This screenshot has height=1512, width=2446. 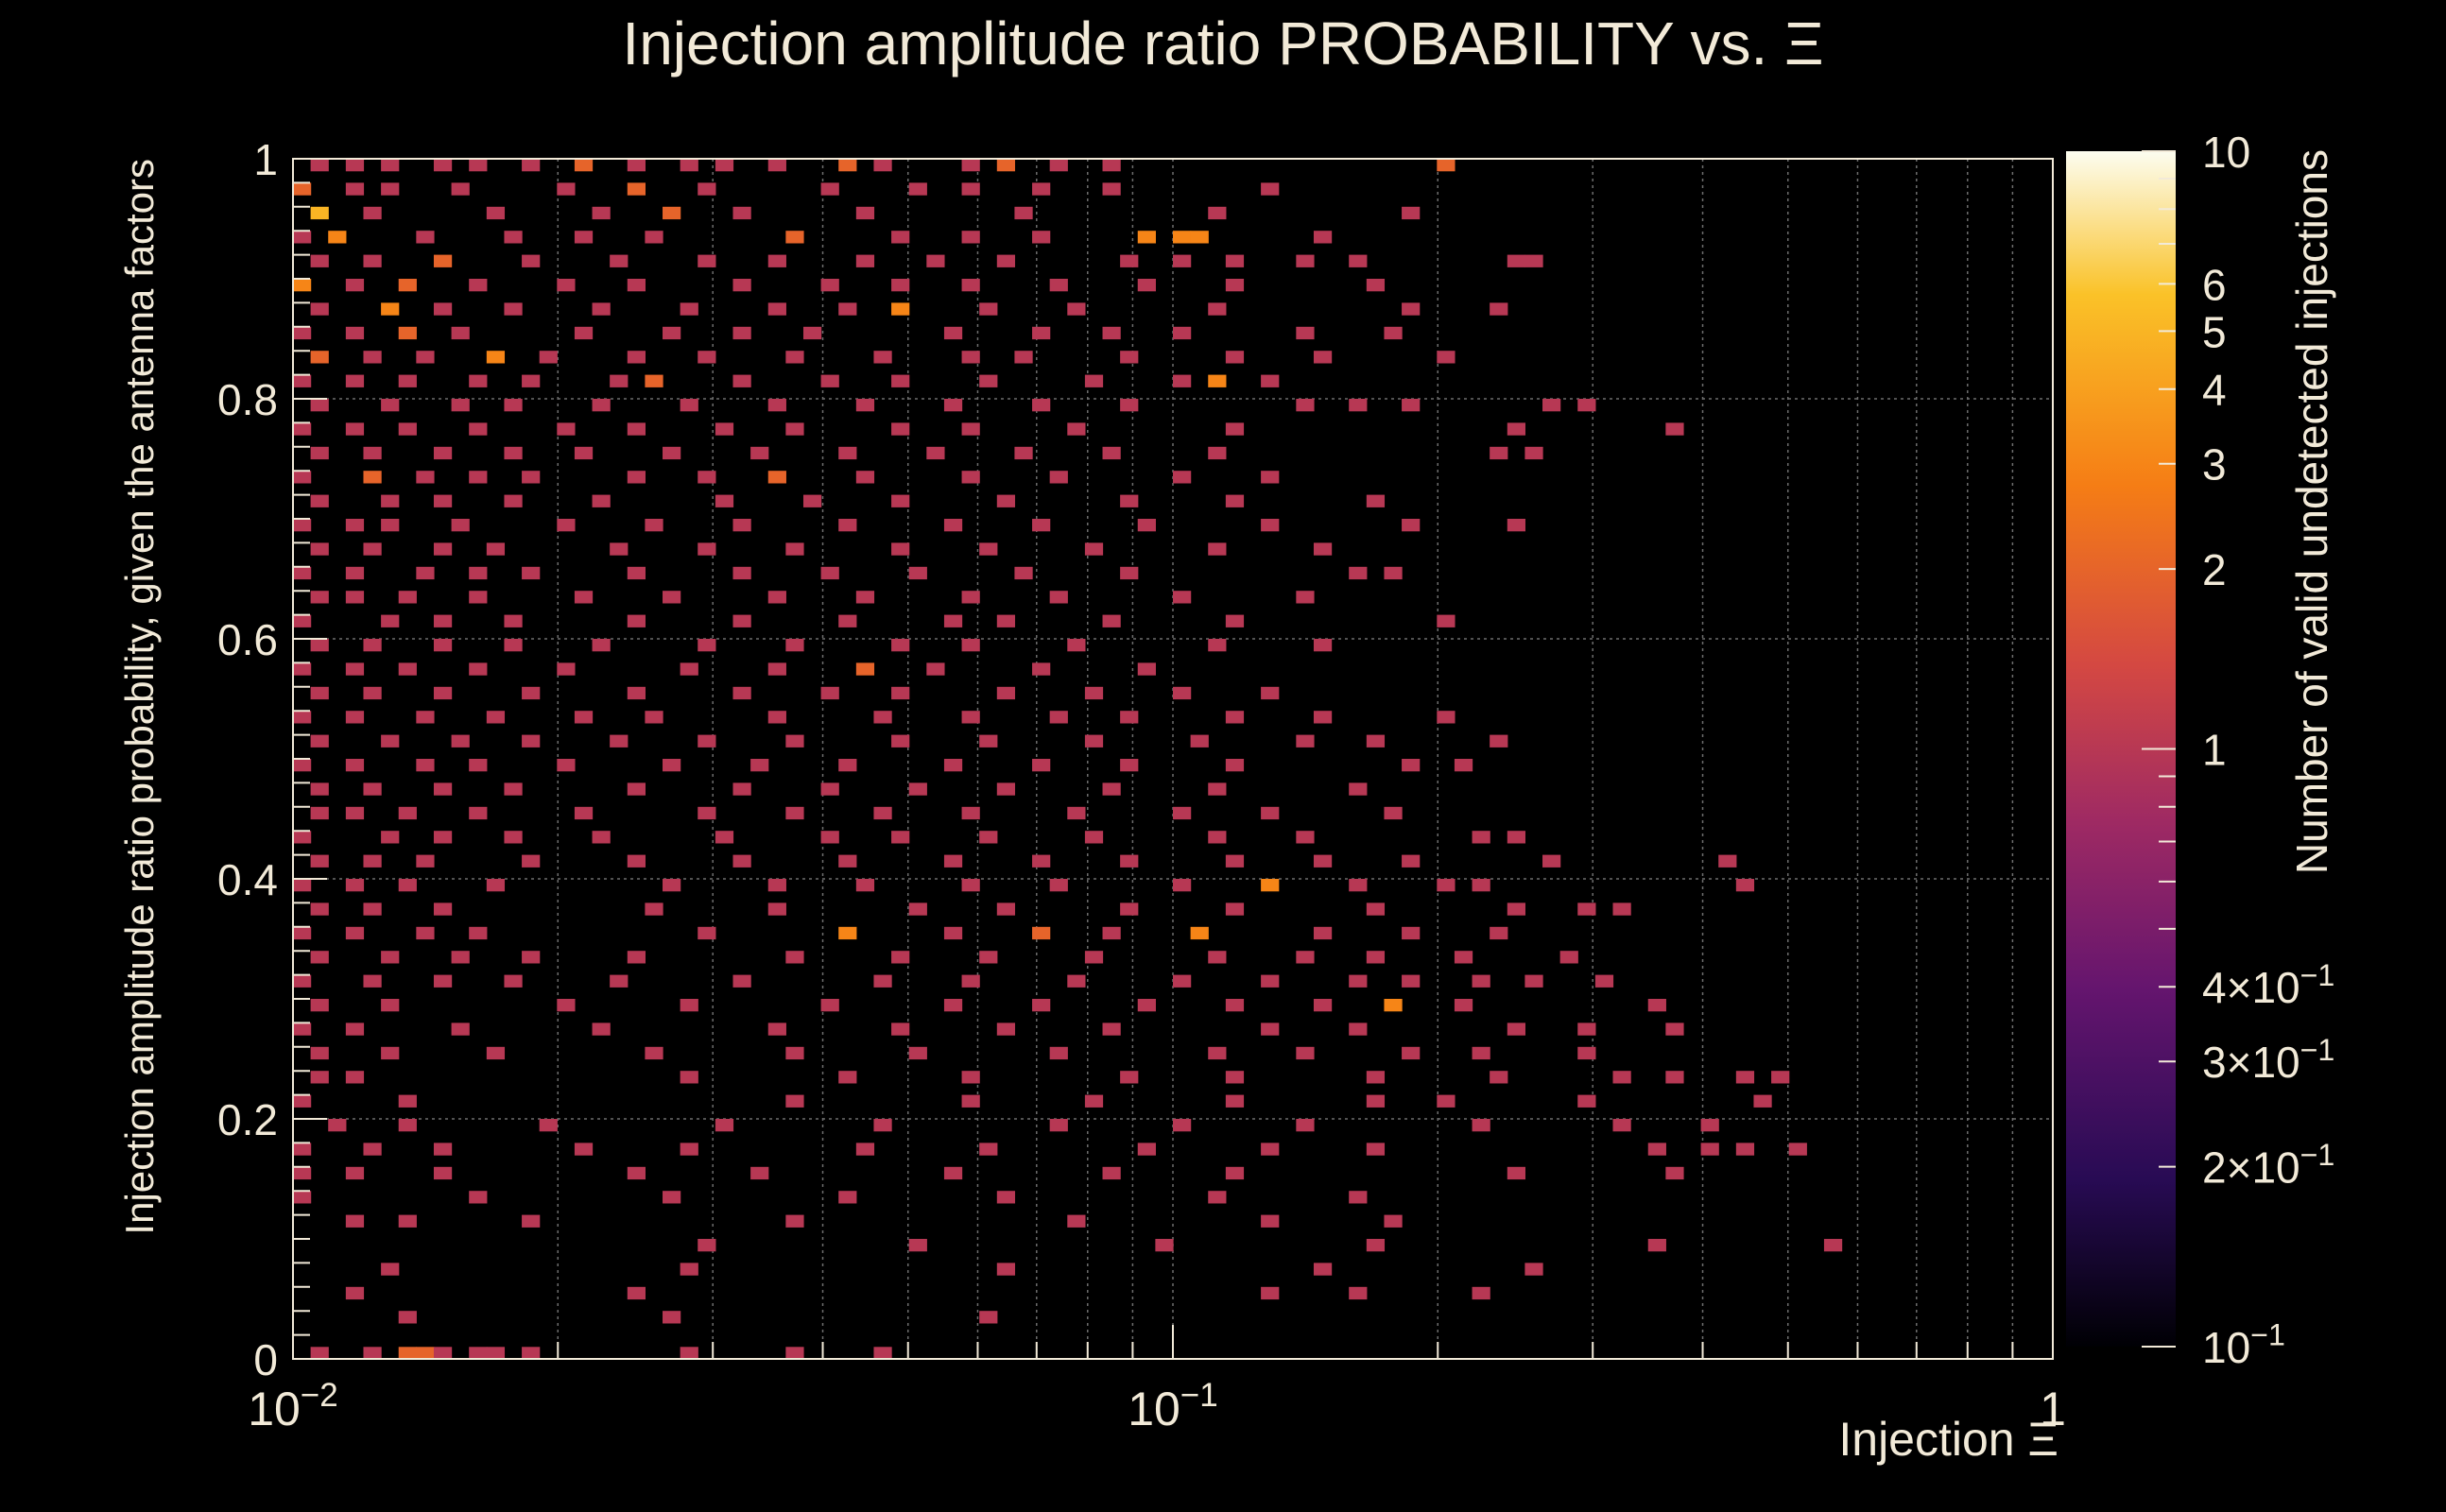 I want to click on colorbar-tick-label: 4×10⁻¹, so click(x=2268, y=985).